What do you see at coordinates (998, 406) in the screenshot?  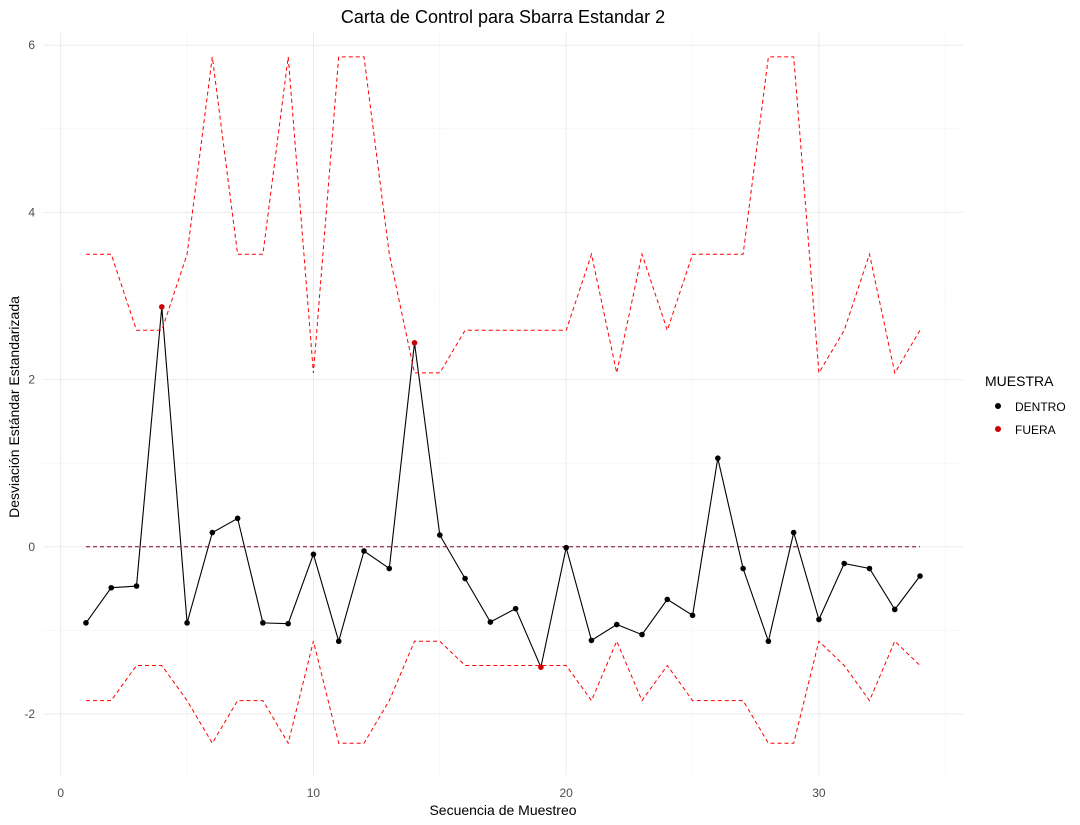 I see `legend-dentro-marker` at bounding box center [998, 406].